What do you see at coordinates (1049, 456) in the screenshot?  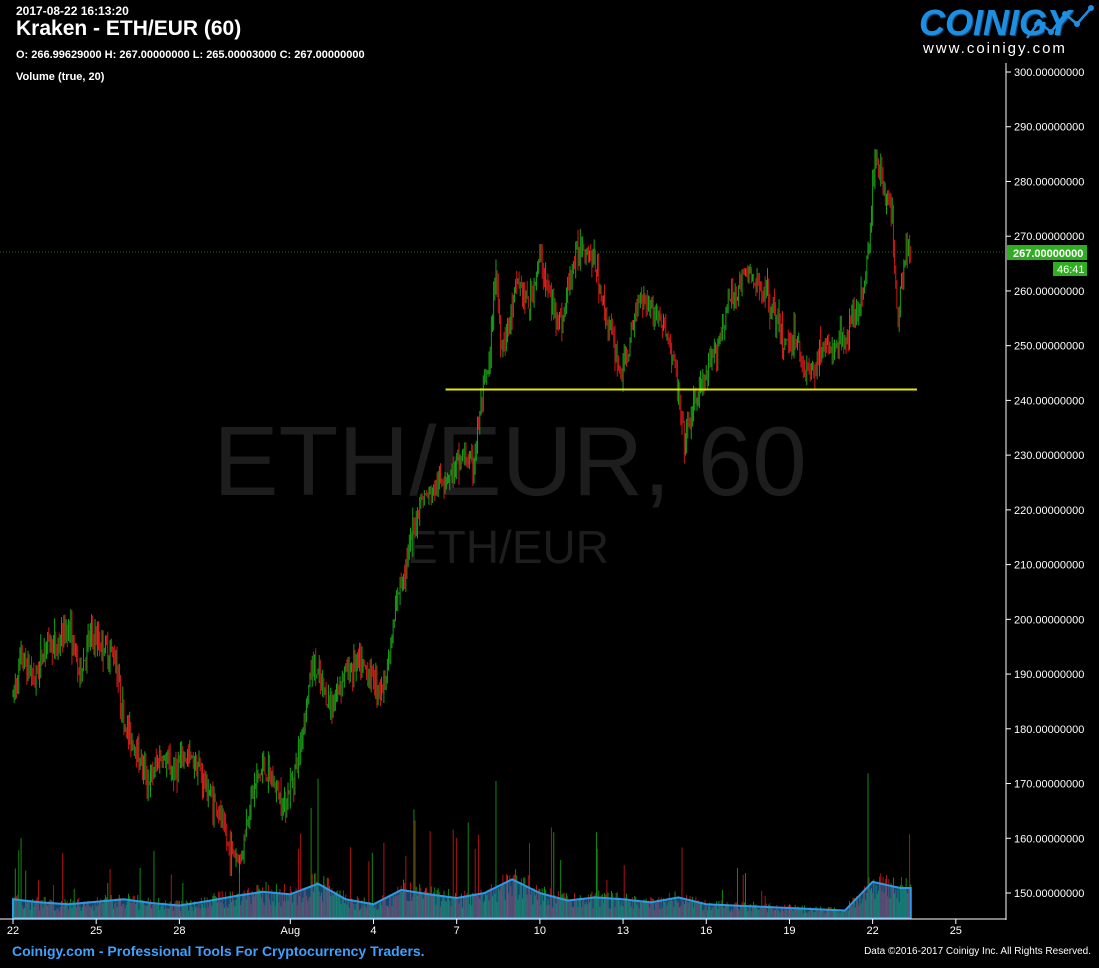 I see `y-tick-label: 230.00000000` at bounding box center [1049, 456].